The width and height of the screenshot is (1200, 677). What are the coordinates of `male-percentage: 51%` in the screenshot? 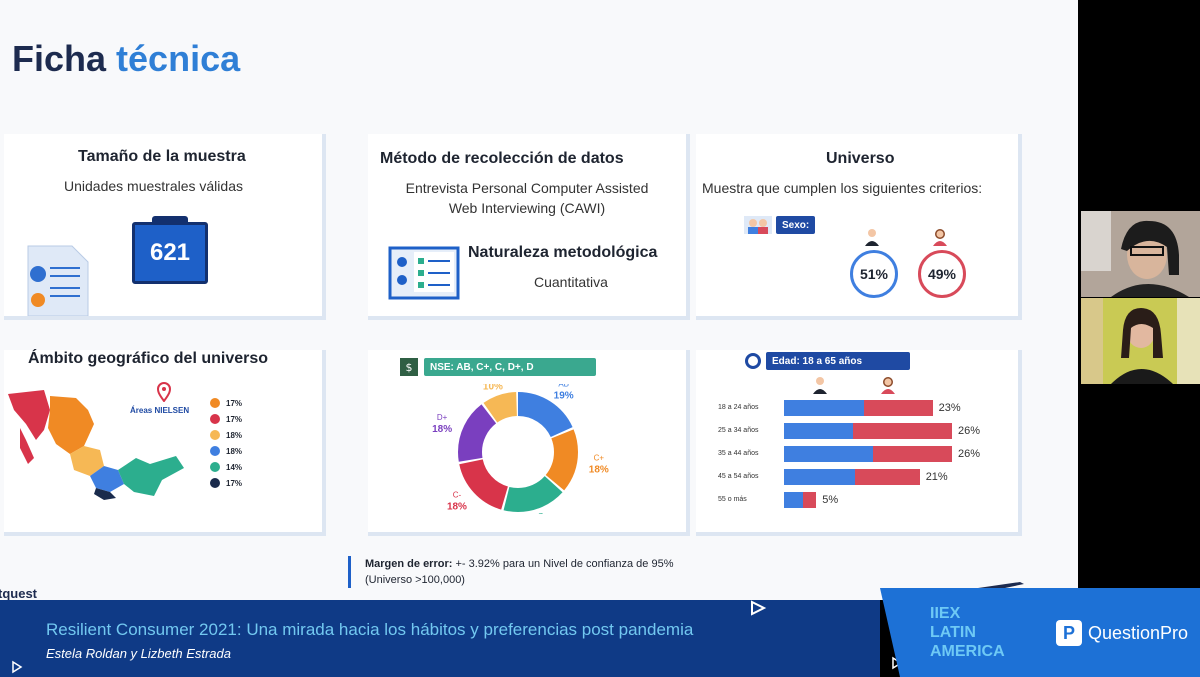 It's located at (874, 274).